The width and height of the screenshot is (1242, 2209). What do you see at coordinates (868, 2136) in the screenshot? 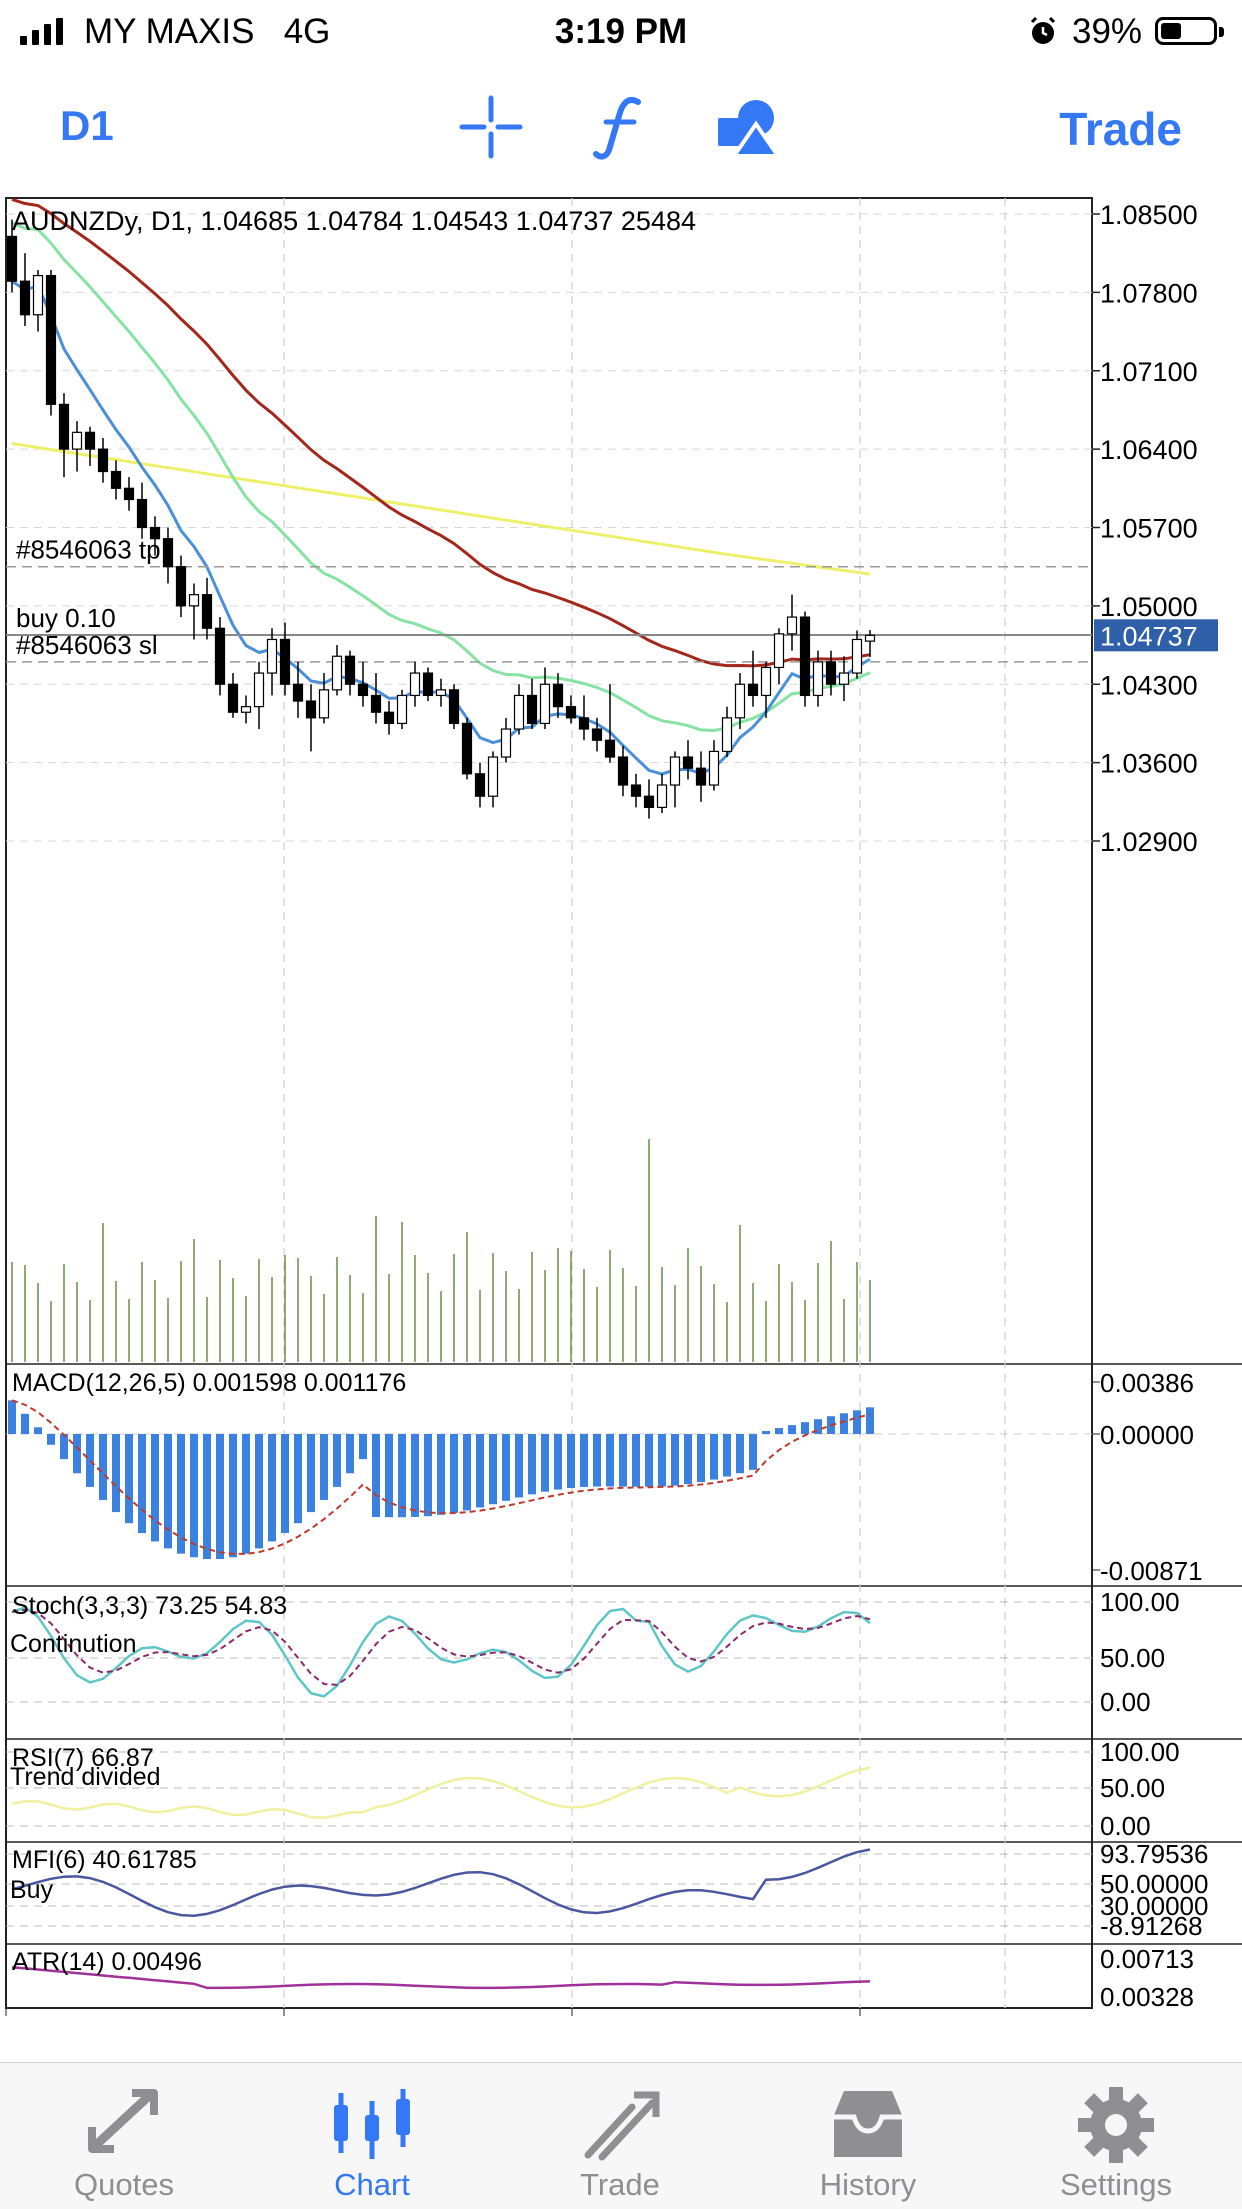
I see `tab-history: History` at bounding box center [868, 2136].